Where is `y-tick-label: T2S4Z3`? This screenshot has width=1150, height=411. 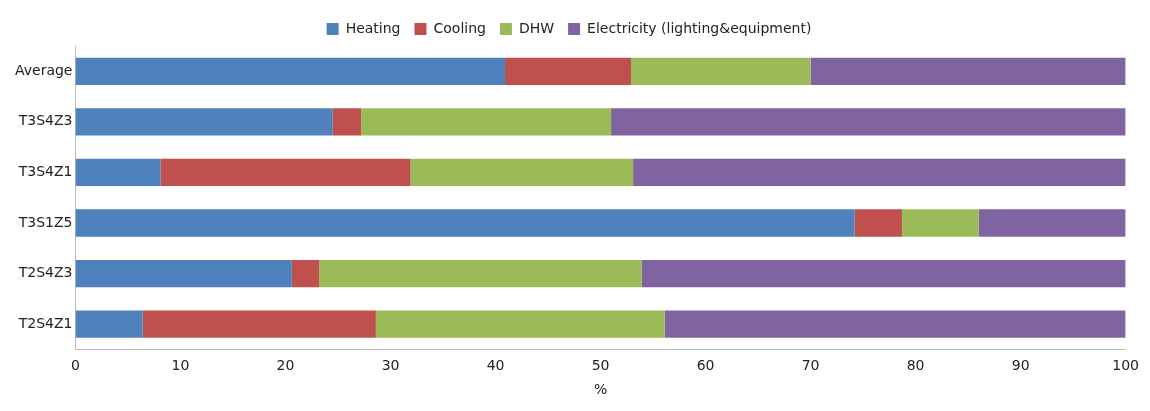 y-tick-label: T2S4Z3 is located at coordinates (45, 272).